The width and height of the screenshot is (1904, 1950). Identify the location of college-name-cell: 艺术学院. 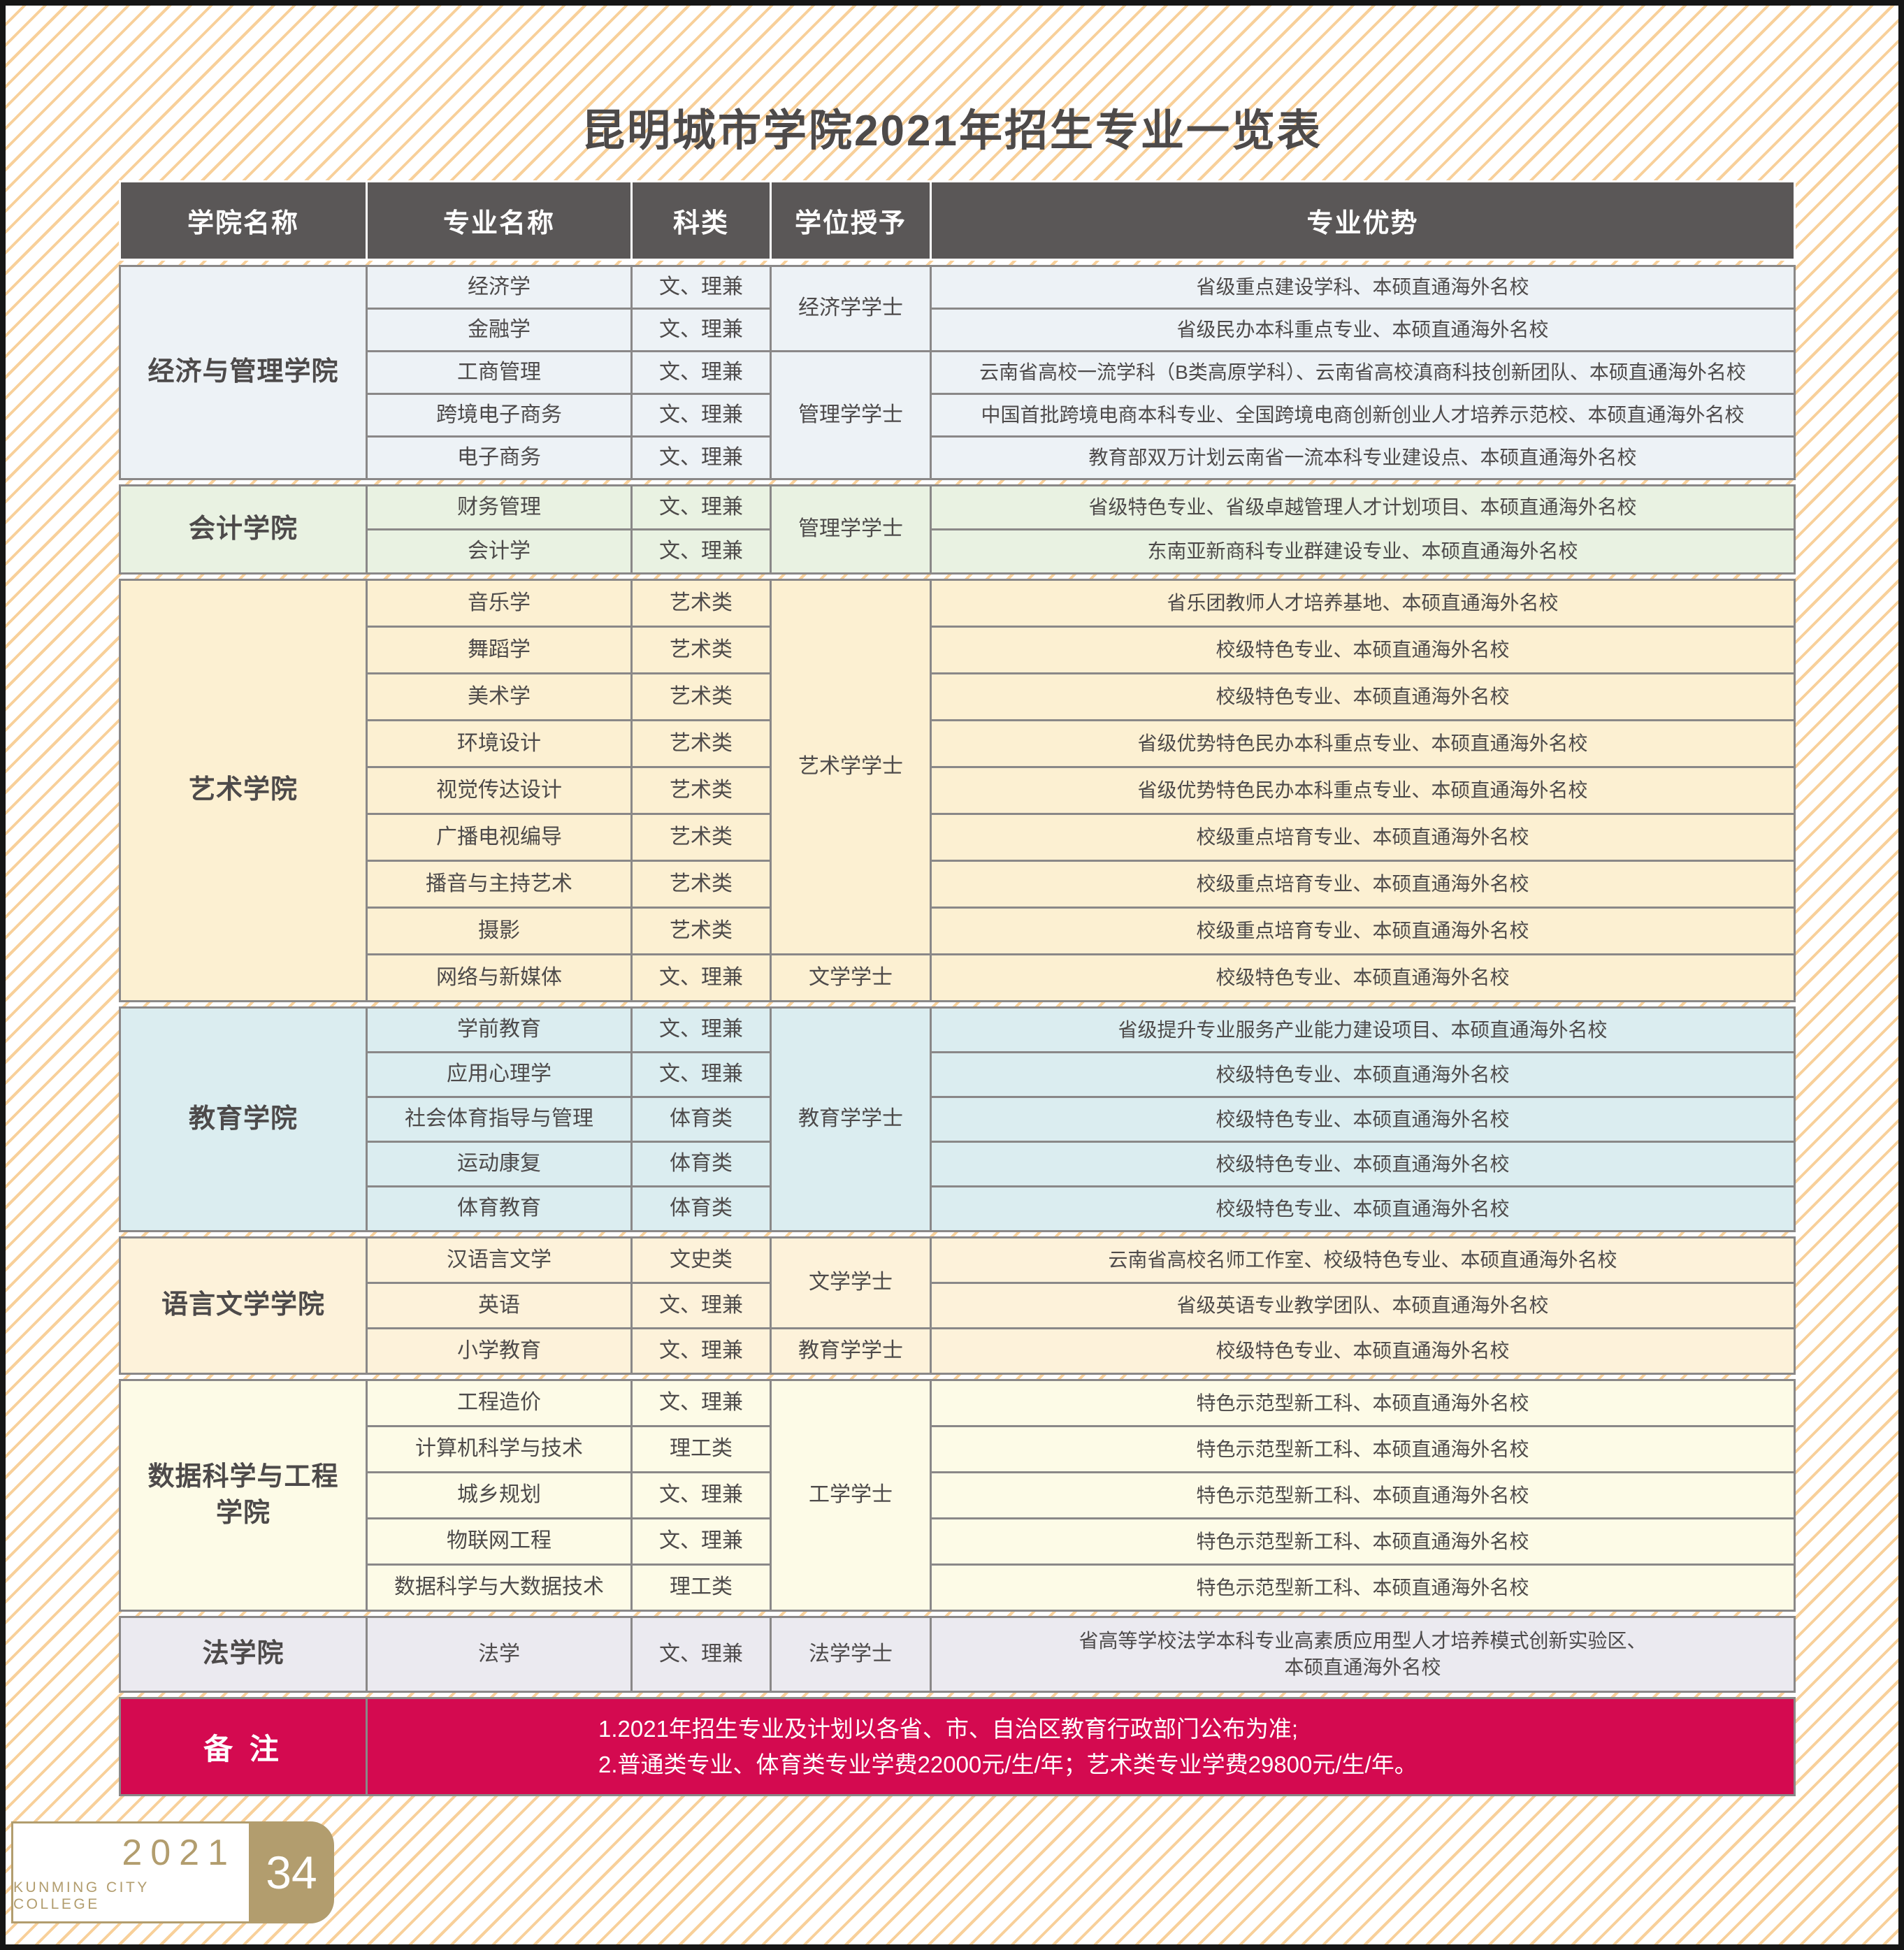
(243, 791).